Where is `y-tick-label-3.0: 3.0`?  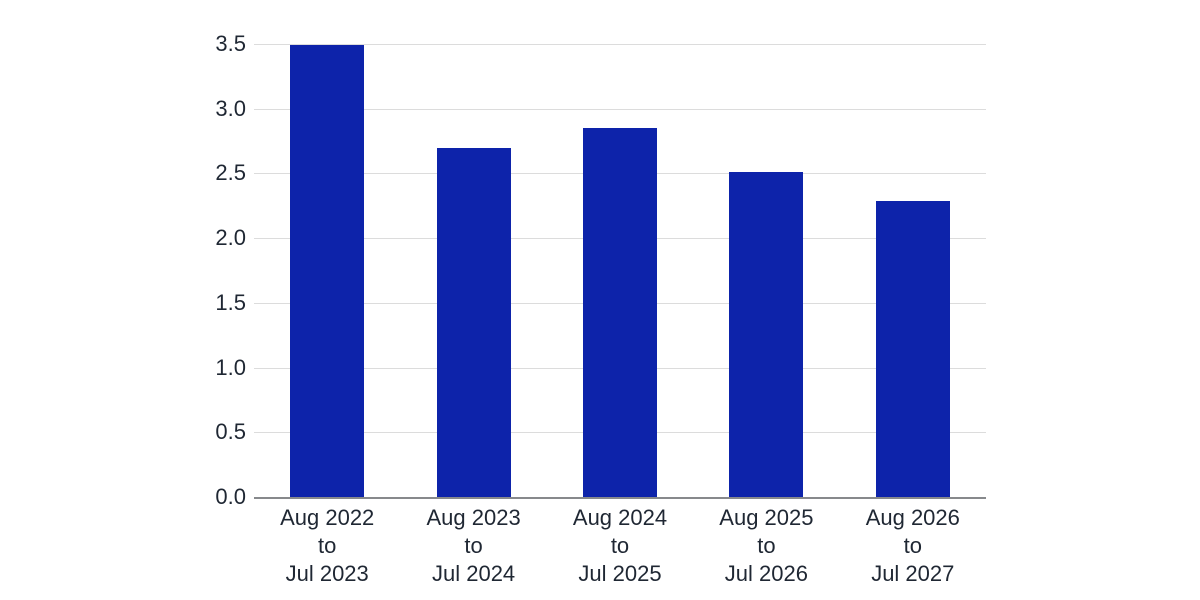 y-tick-label-3.0: 3.0 is located at coordinates (230, 108).